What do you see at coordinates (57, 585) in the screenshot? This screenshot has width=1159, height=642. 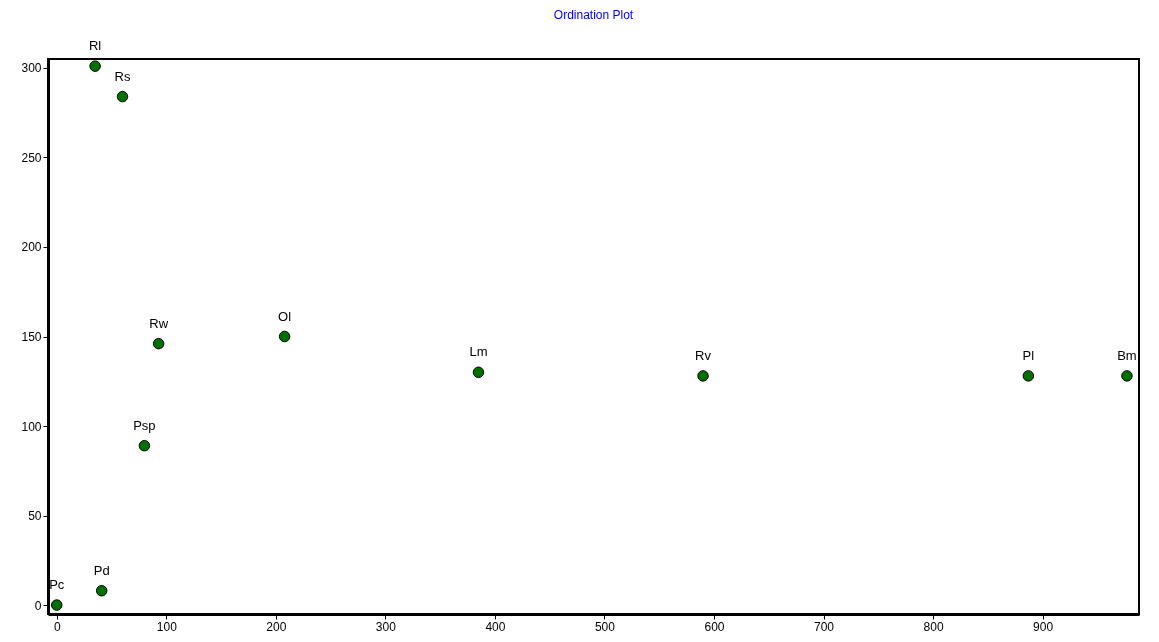 I see `annotation: Pc` at bounding box center [57, 585].